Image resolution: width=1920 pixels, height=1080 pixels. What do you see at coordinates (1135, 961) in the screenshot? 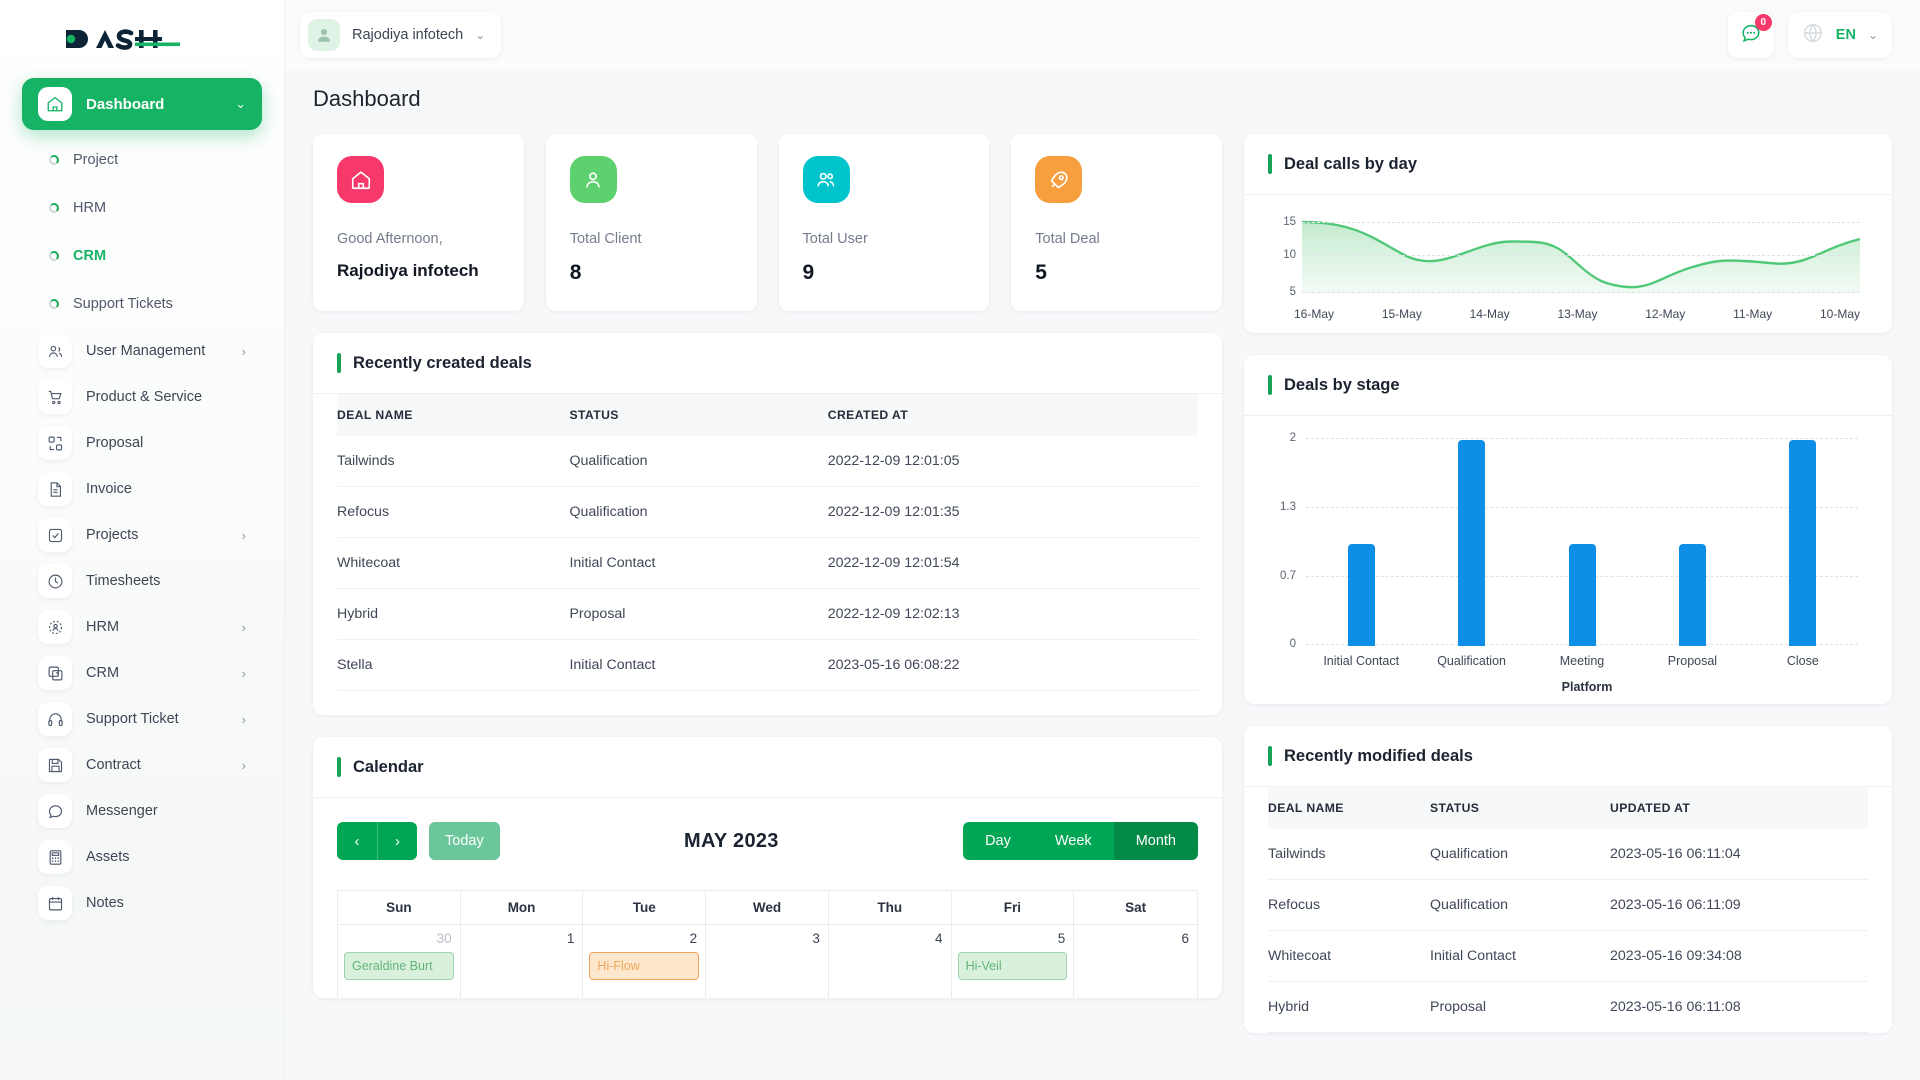
I see `calendar-day-cell: 6` at bounding box center [1135, 961].